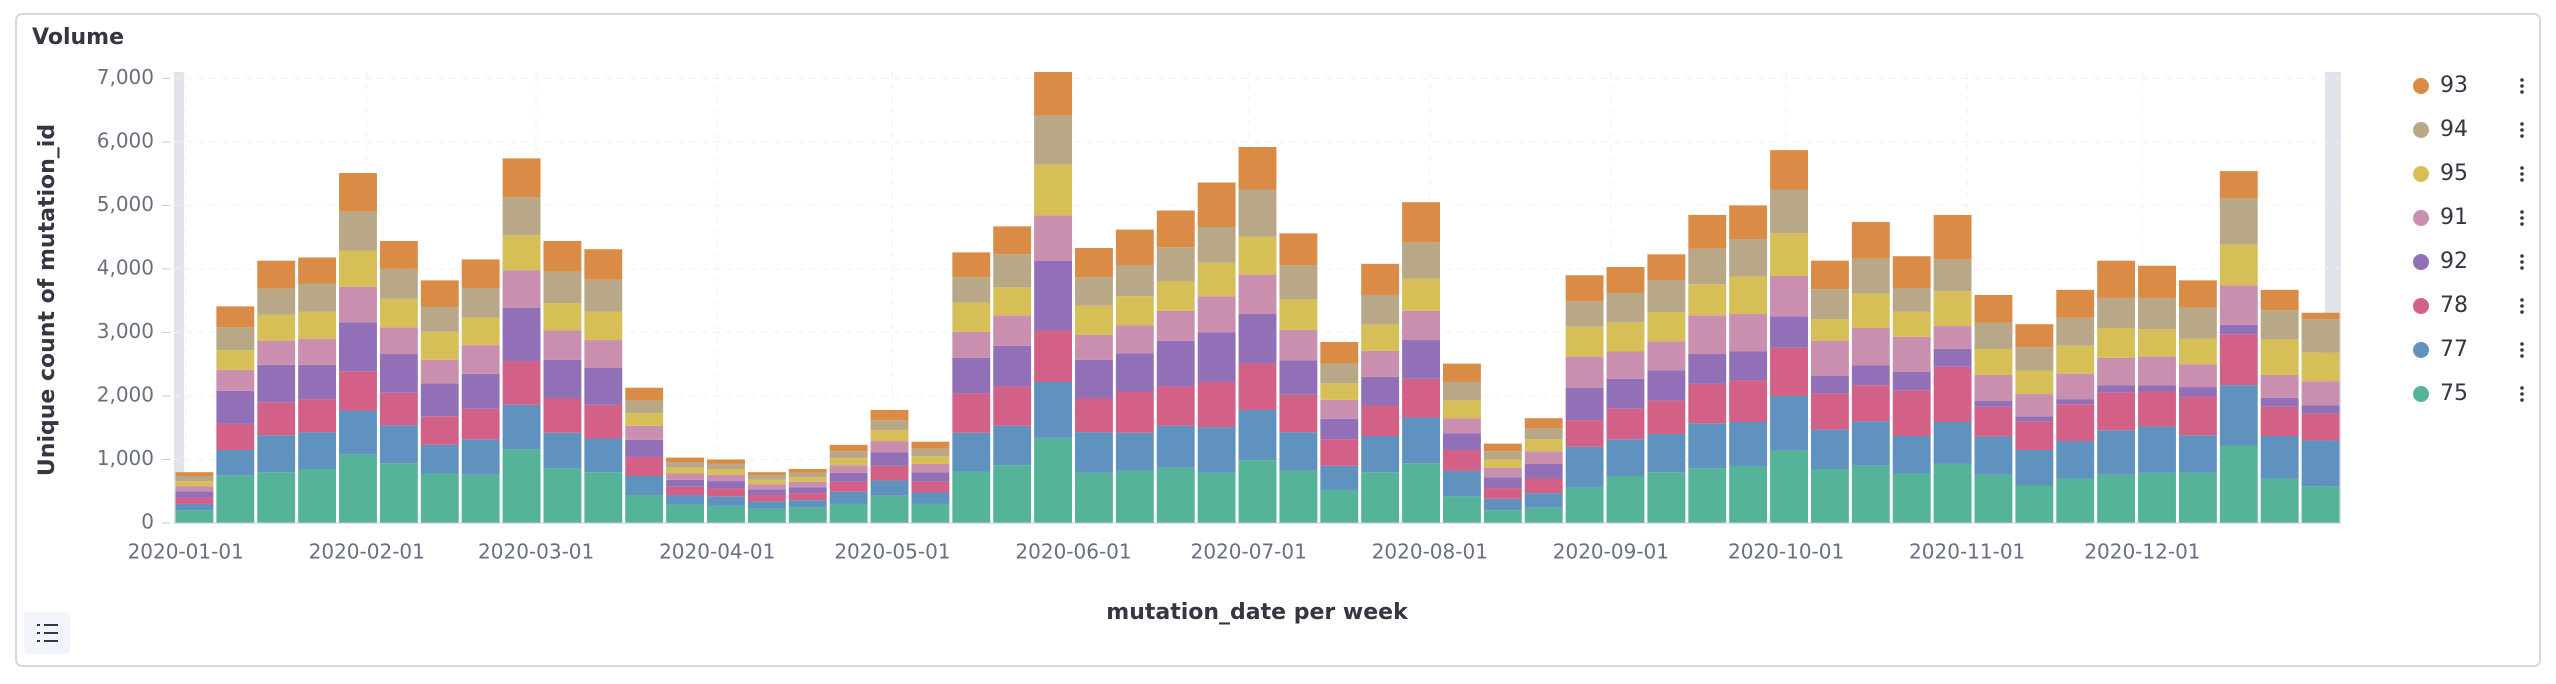  What do you see at coordinates (47, 300) in the screenshot?
I see `y-axis-label: Unique count of mutation_id` at bounding box center [47, 300].